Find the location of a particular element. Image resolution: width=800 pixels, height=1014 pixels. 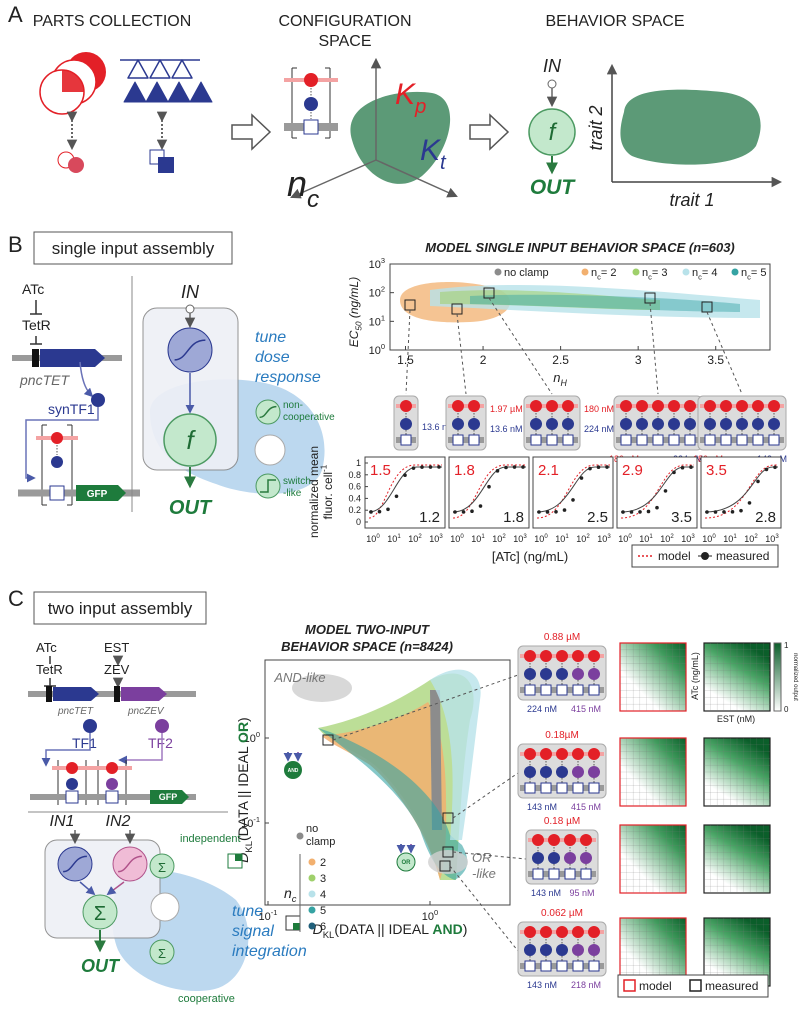

label: 143 nM is located at coordinates (542, 985).